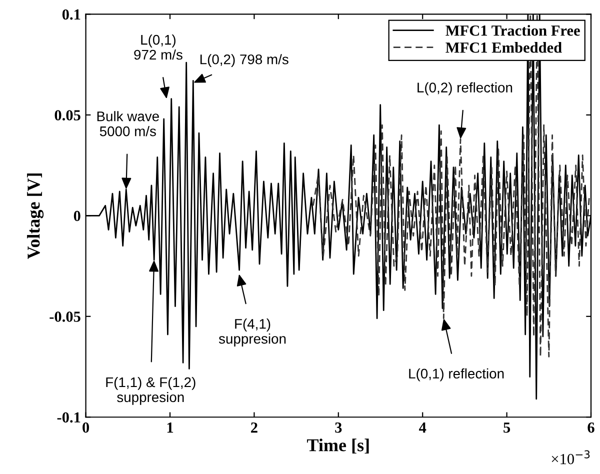  What do you see at coordinates (254, 427) in the screenshot?
I see `x-tick-label: 2` at bounding box center [254, 427].